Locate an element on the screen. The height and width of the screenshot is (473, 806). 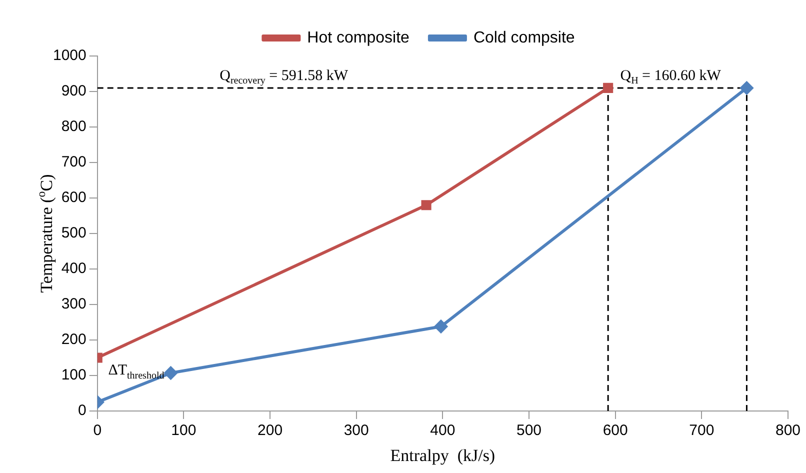
x-tick-label: 700 is located at coordinates (701, 431).